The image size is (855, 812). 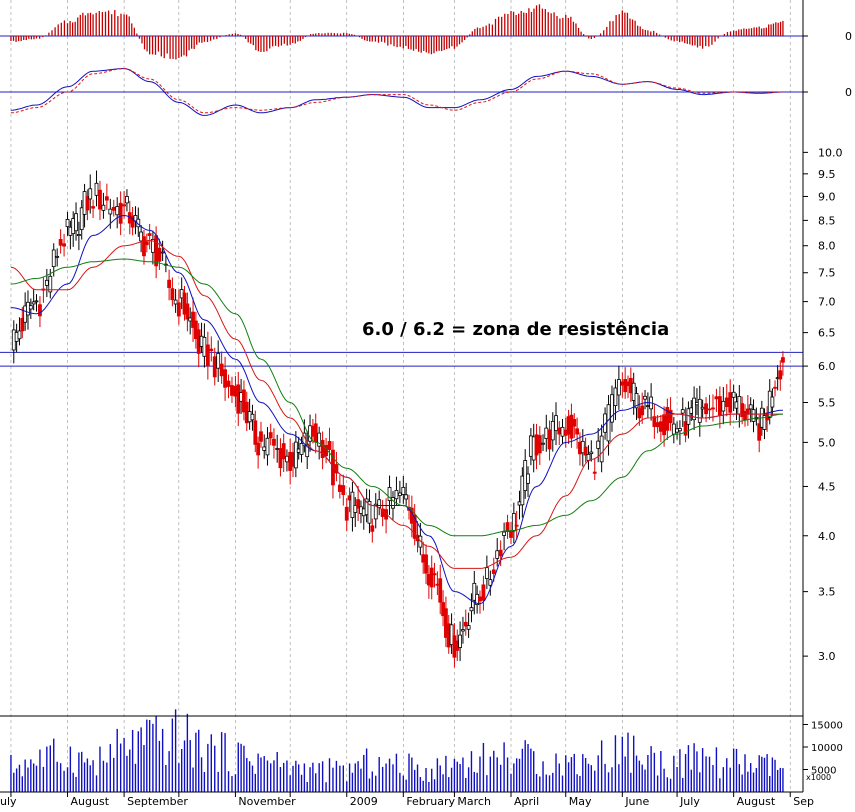 I want to click on x-tick-label: July, so click(x=689, y=801).